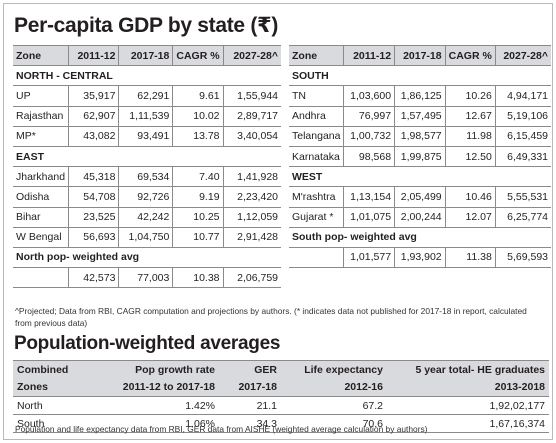  What do you see at coordinates (369, 217) in the screenshot?
I see `value-2011-12: 1,01,075` at bounding box center [369, 217].